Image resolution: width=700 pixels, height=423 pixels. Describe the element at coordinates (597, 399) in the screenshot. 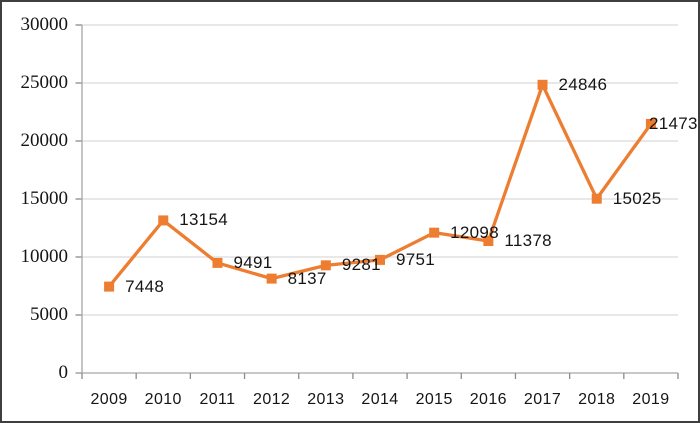

I see `x-tick-label-2018: 2018` at that location.